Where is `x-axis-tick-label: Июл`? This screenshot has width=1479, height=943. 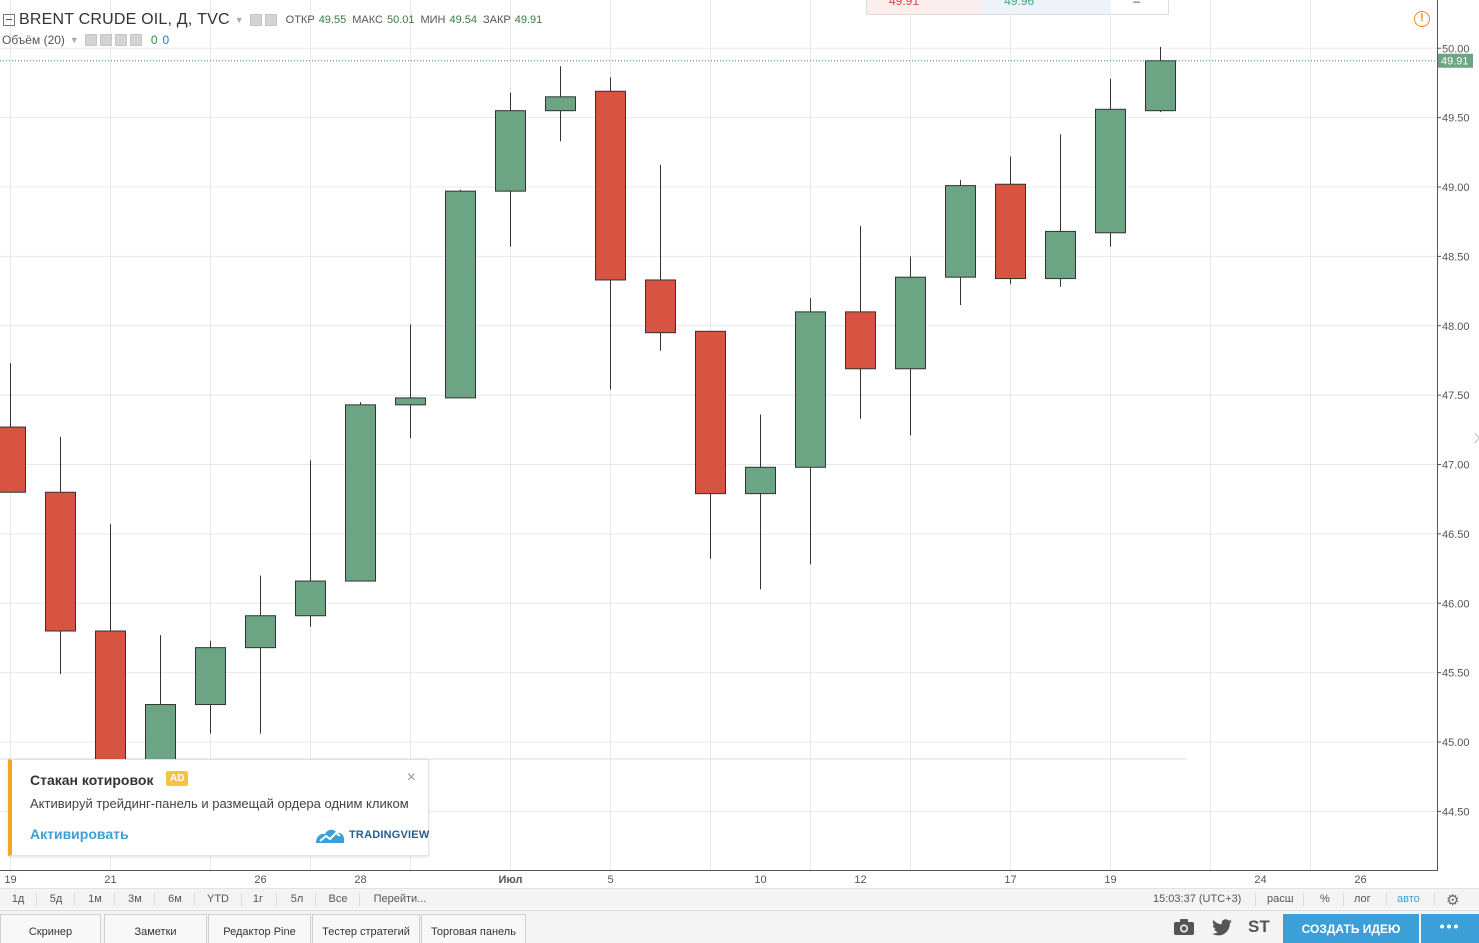 x-axis-tick-label: Июл is located at coordinates (510, 880).